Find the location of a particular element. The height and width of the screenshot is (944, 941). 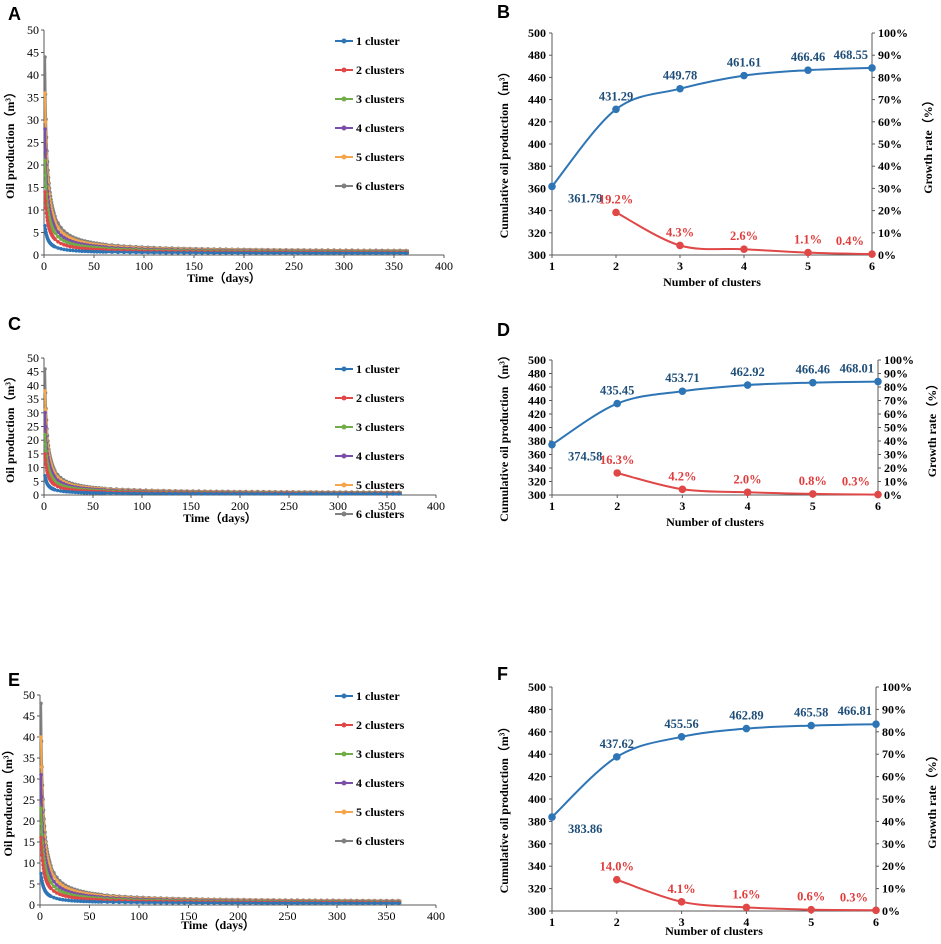

panel-letter-d: D is located at coordinates (503, 330).